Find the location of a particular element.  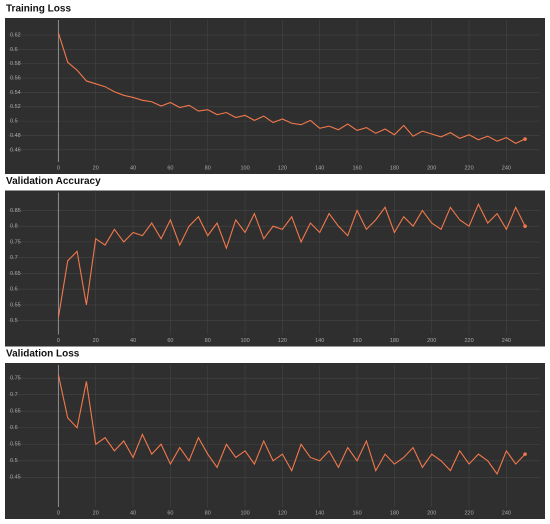

y-tick-label: 0.48 is located at coordinates (15, 136).